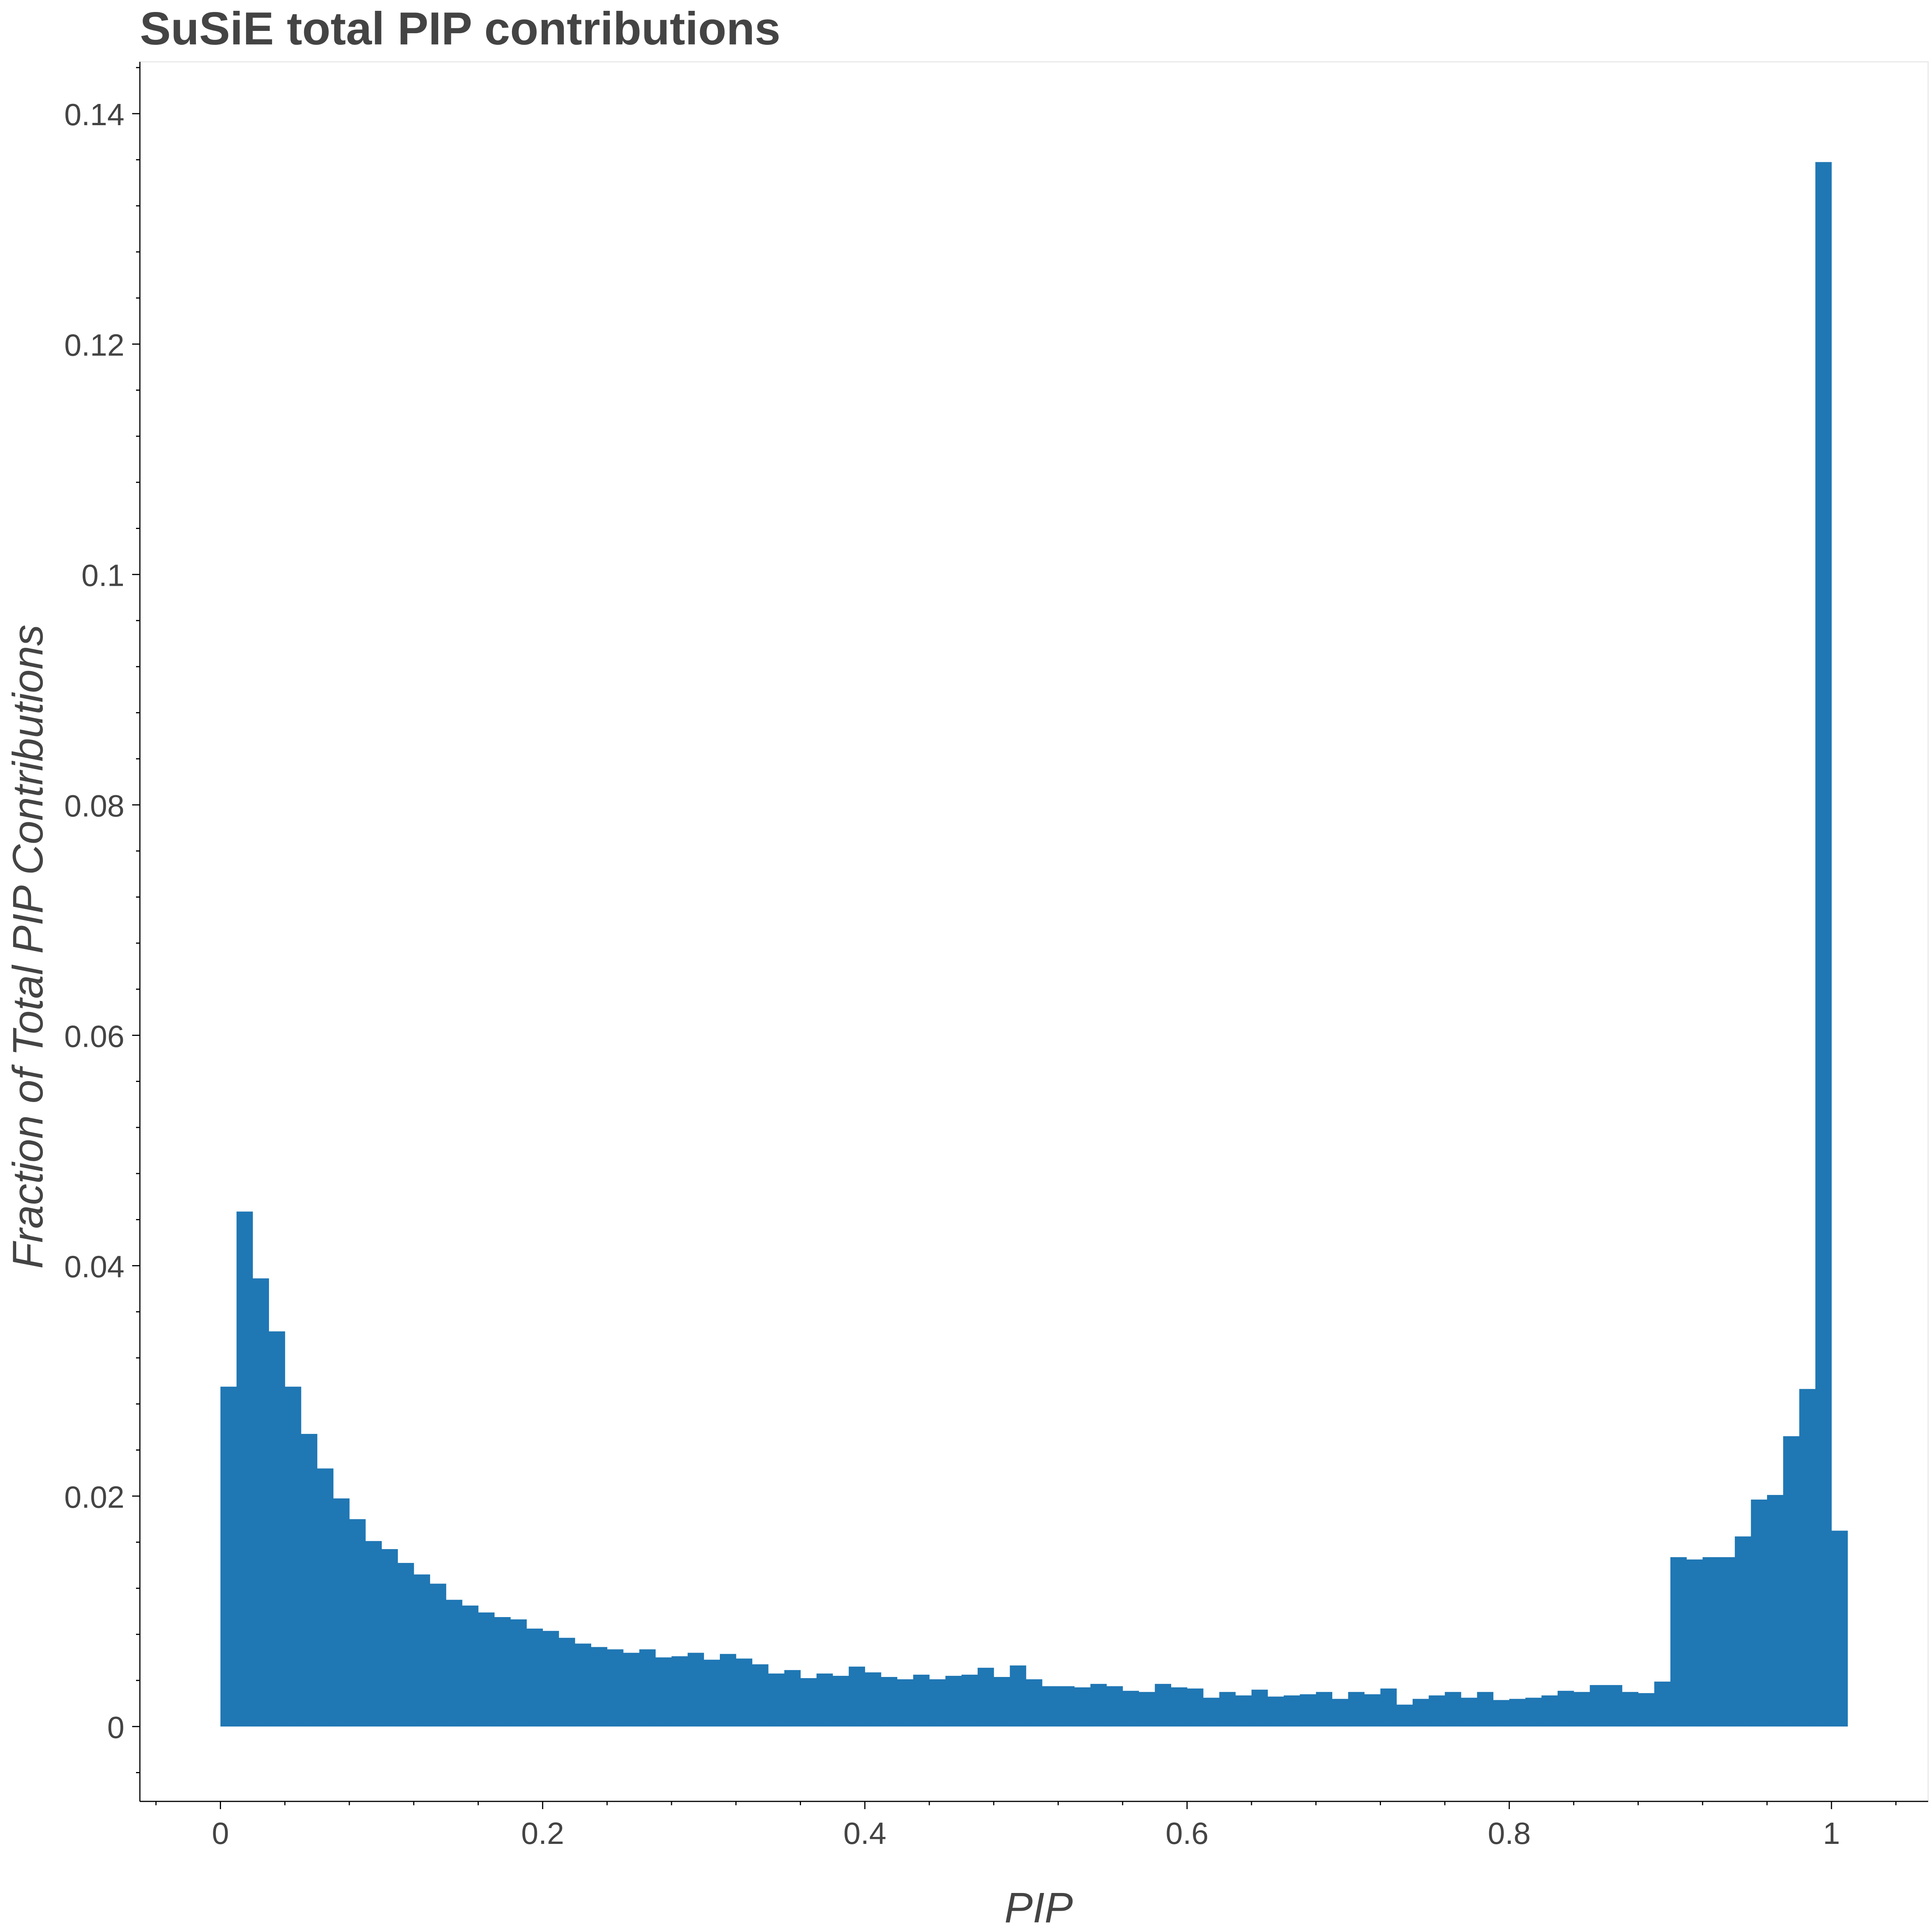 This screenshot has width=1932, height=1932. Describe the element at coordinates (94, 345) in the screenshot. I see `y-tick-label: 0.12` at that location.